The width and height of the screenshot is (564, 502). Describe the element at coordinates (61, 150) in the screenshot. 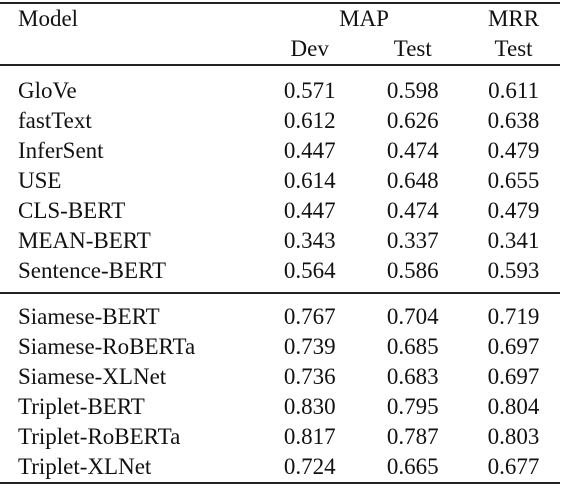

I see `cell-model: InferSent` at that location.